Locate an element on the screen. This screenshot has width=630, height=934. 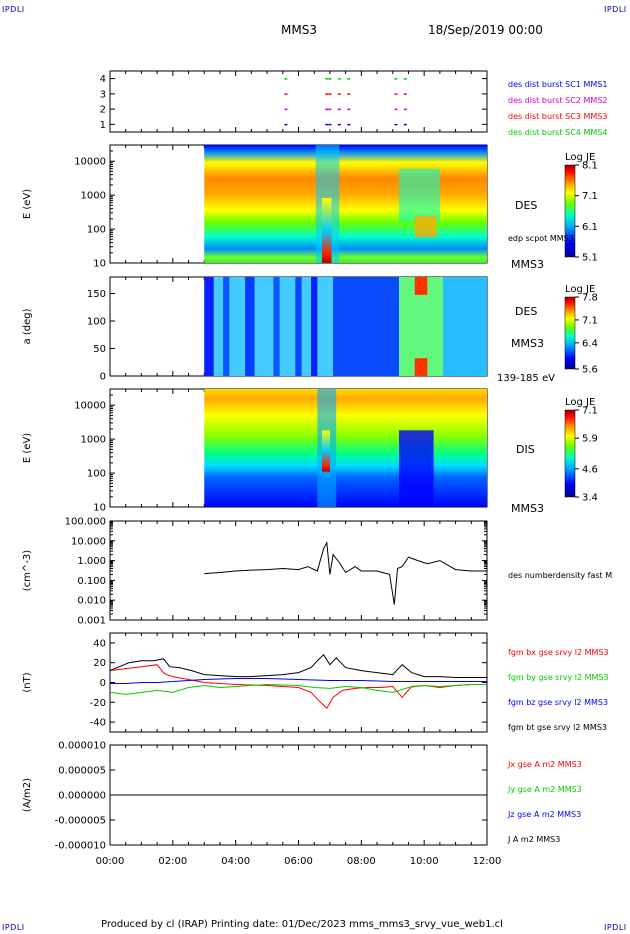
ylabel-dis_energy: E (eV) is located at coordinates (27, 448).